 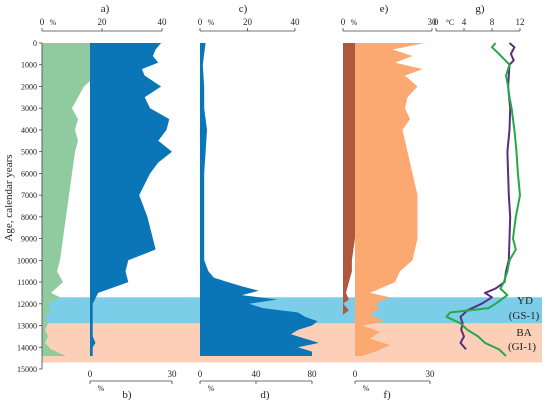 I want to click on y-tick-label: 1000, so click(x=29, y=65).